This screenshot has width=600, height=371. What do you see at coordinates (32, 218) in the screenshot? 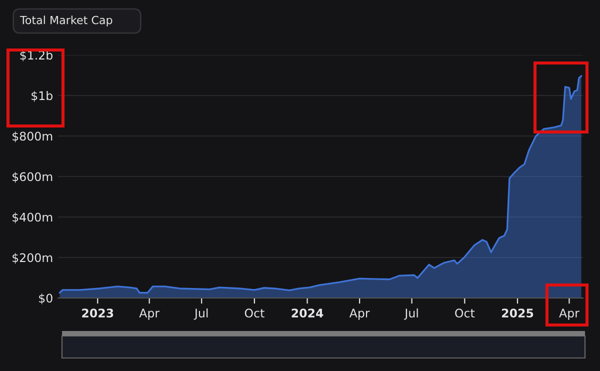
I see `y-tick-label: $400m` at bounding box center [32, 218].